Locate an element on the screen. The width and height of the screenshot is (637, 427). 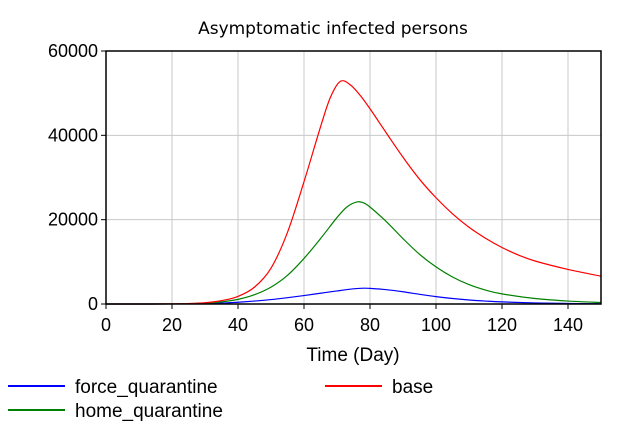
x-tick-label: 0 is located at coordinates (106, 325).